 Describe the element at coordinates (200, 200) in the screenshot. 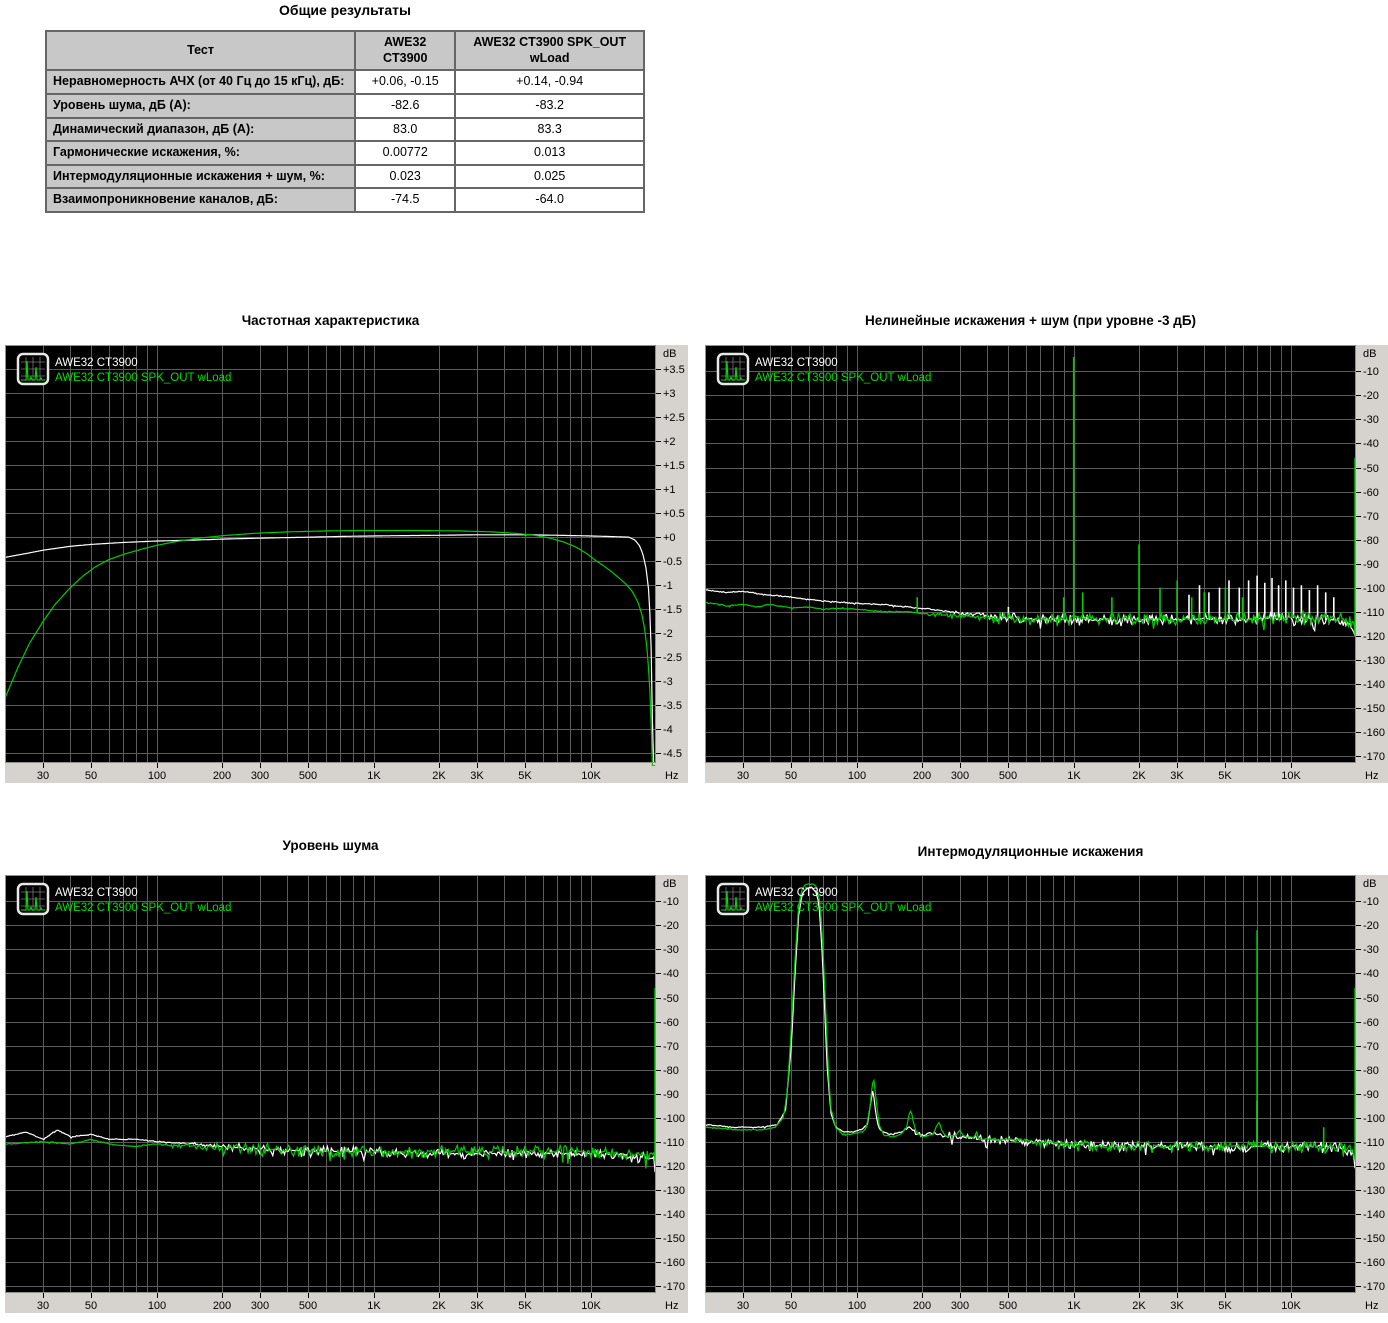

I see `row-label: Взаимопроникновение каналов, дБ:` at that location.